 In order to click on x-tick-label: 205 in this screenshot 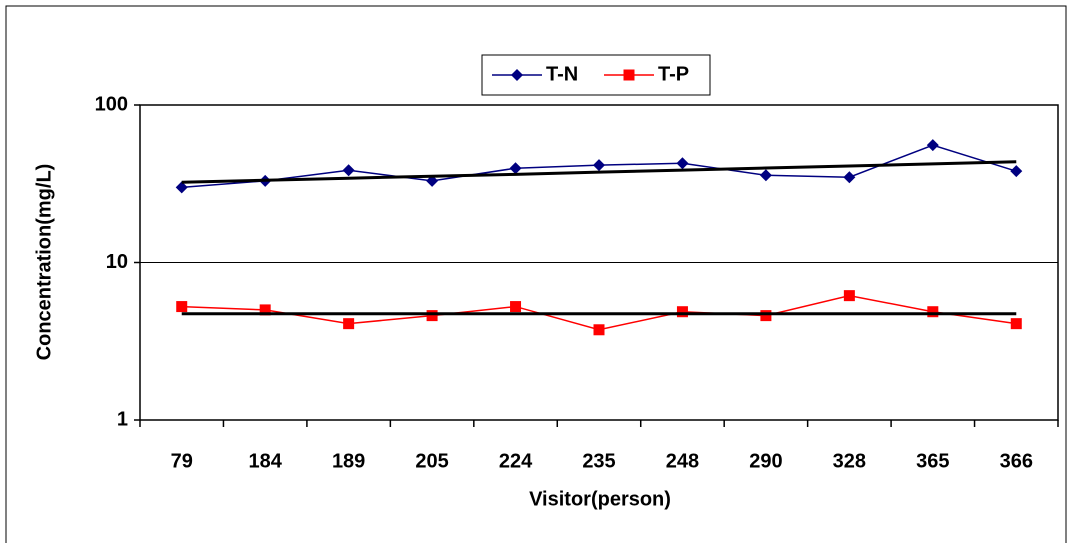, I will do `click(431, 461)`.